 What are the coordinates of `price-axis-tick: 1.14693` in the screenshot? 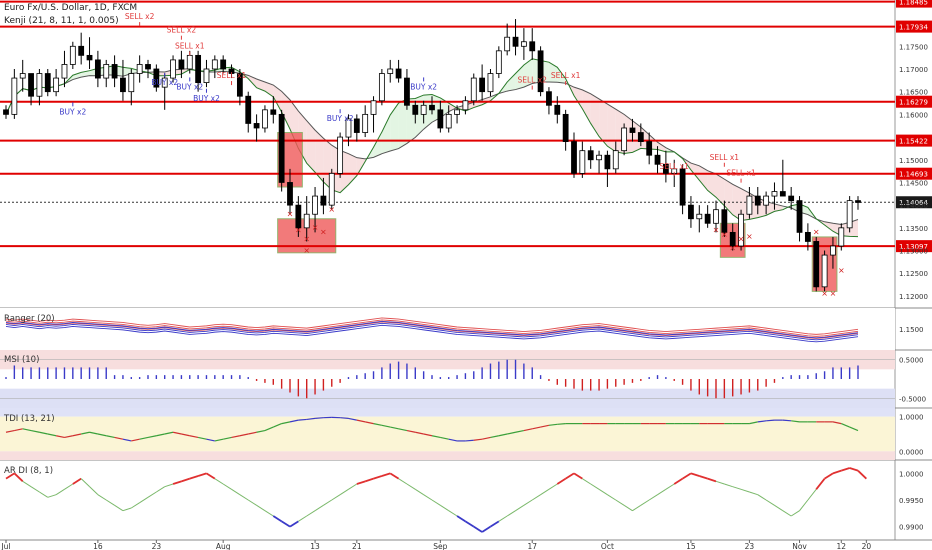 It's located at (913, 175).